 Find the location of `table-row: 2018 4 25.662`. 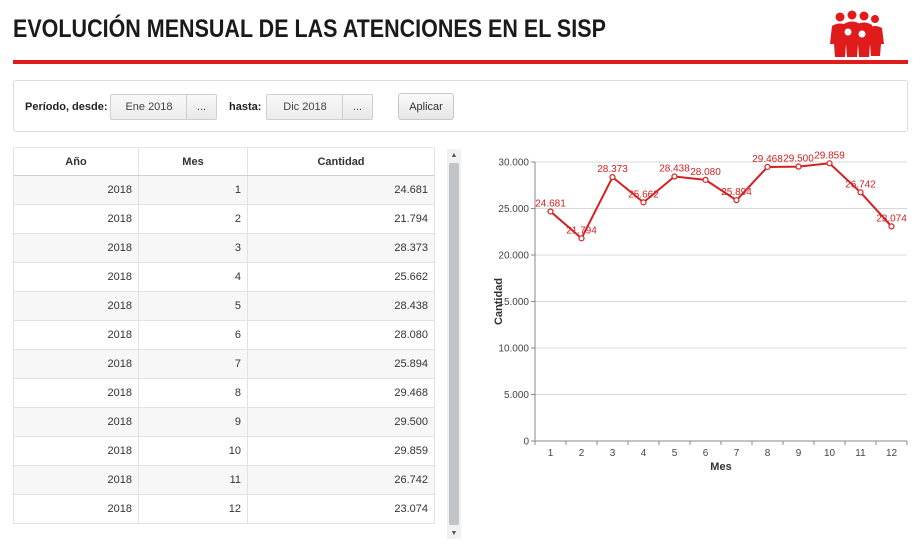

table-row: 2018 4 25.662 is located at coordinates (224, 277).